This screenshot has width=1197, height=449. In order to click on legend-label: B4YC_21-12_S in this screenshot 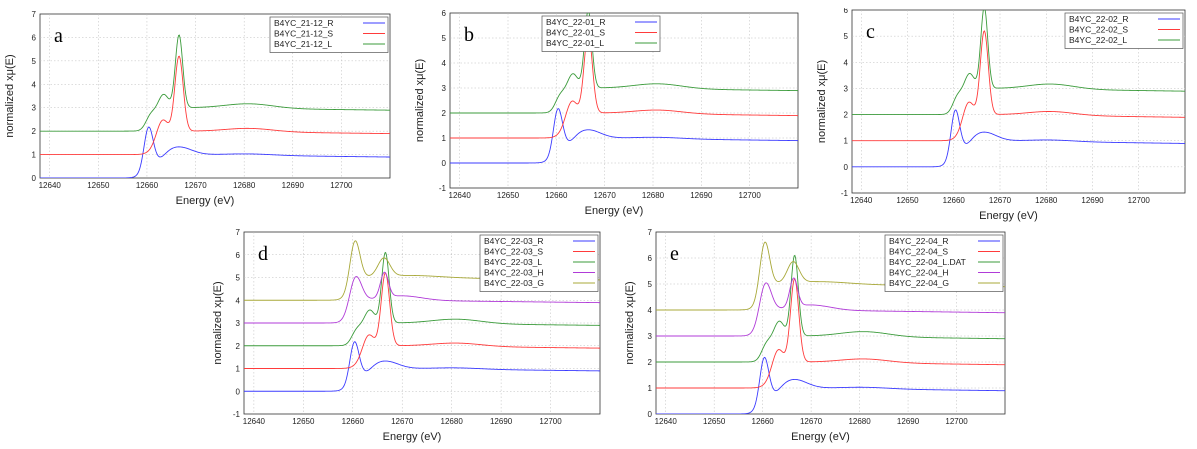, I will do `click(303, 34)`.